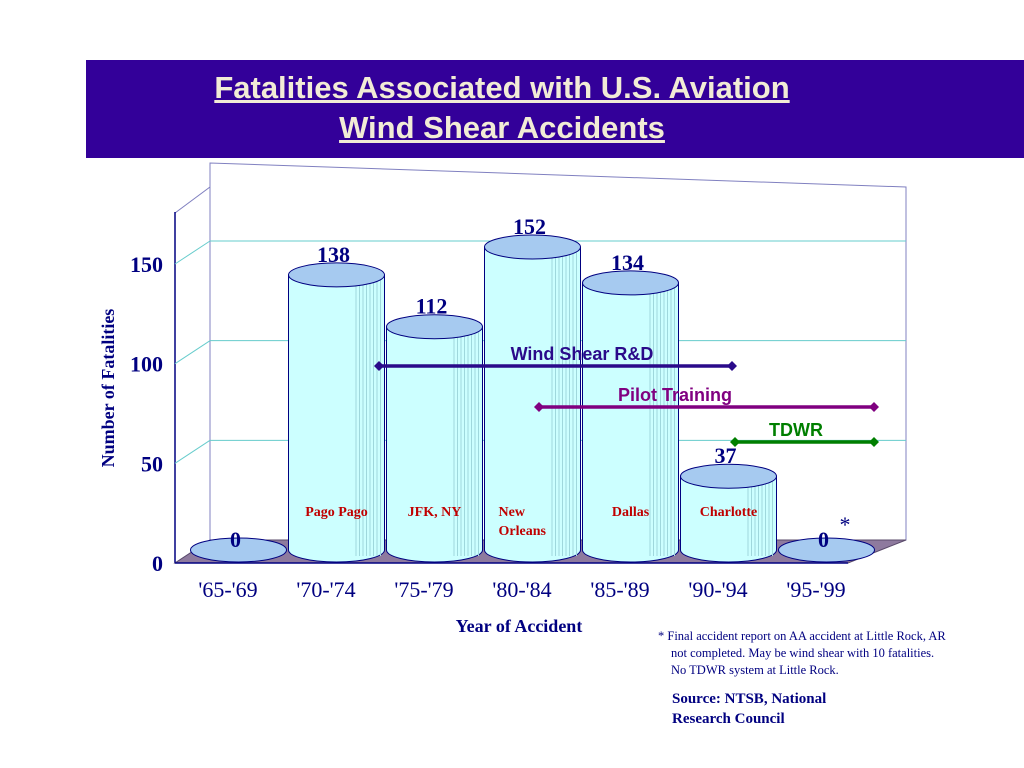  Describe the element at coordinates (728, 719) in the screenshot. I see `source-line-2: Research Council` at that location.